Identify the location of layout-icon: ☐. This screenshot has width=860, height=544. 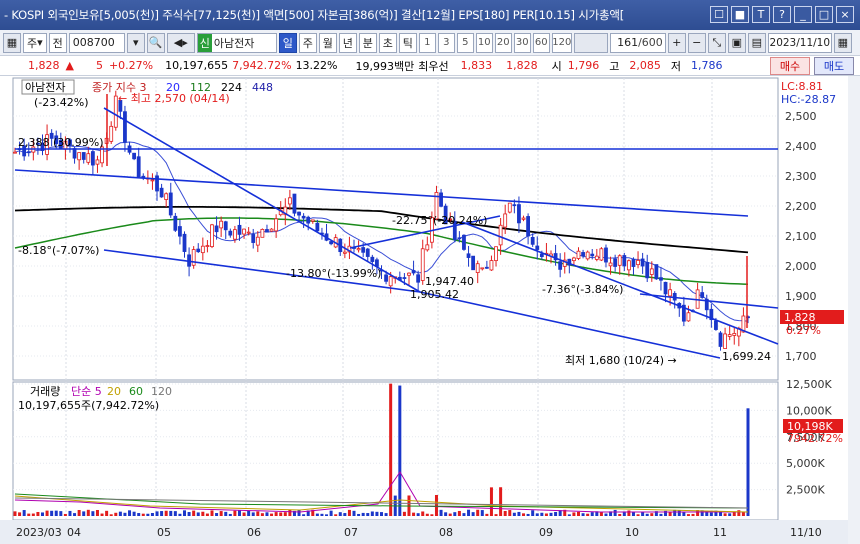
(719, 14).